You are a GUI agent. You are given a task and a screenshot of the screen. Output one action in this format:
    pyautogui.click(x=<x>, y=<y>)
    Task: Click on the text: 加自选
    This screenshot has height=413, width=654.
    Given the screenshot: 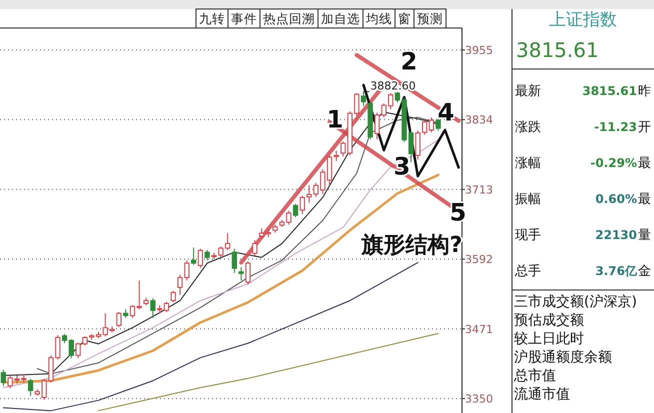 What is the action you would take?
    pyautogui.click(x=340, y=18)
    